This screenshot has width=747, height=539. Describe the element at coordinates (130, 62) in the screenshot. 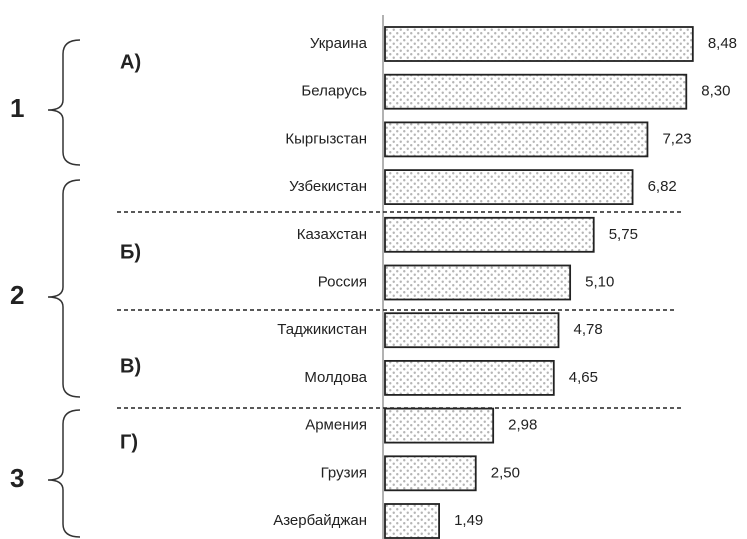

I see `subgroup-label: А)` at that location.